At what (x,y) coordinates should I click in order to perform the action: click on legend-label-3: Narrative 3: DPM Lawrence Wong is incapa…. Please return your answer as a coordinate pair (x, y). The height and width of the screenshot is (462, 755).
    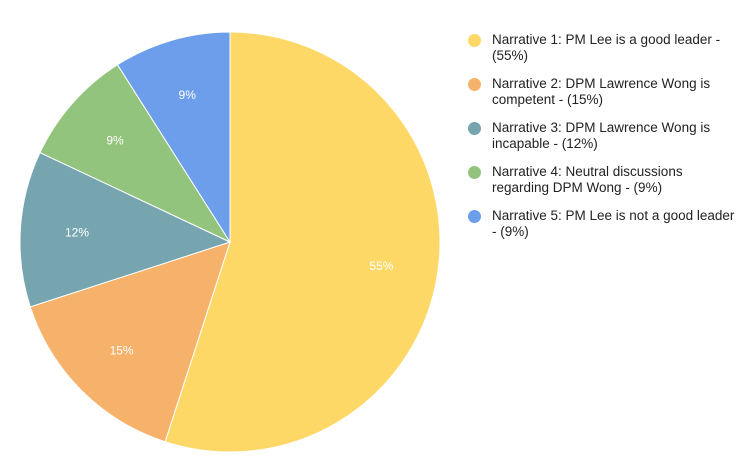
    Looking at the image, I should click on (601, 135).